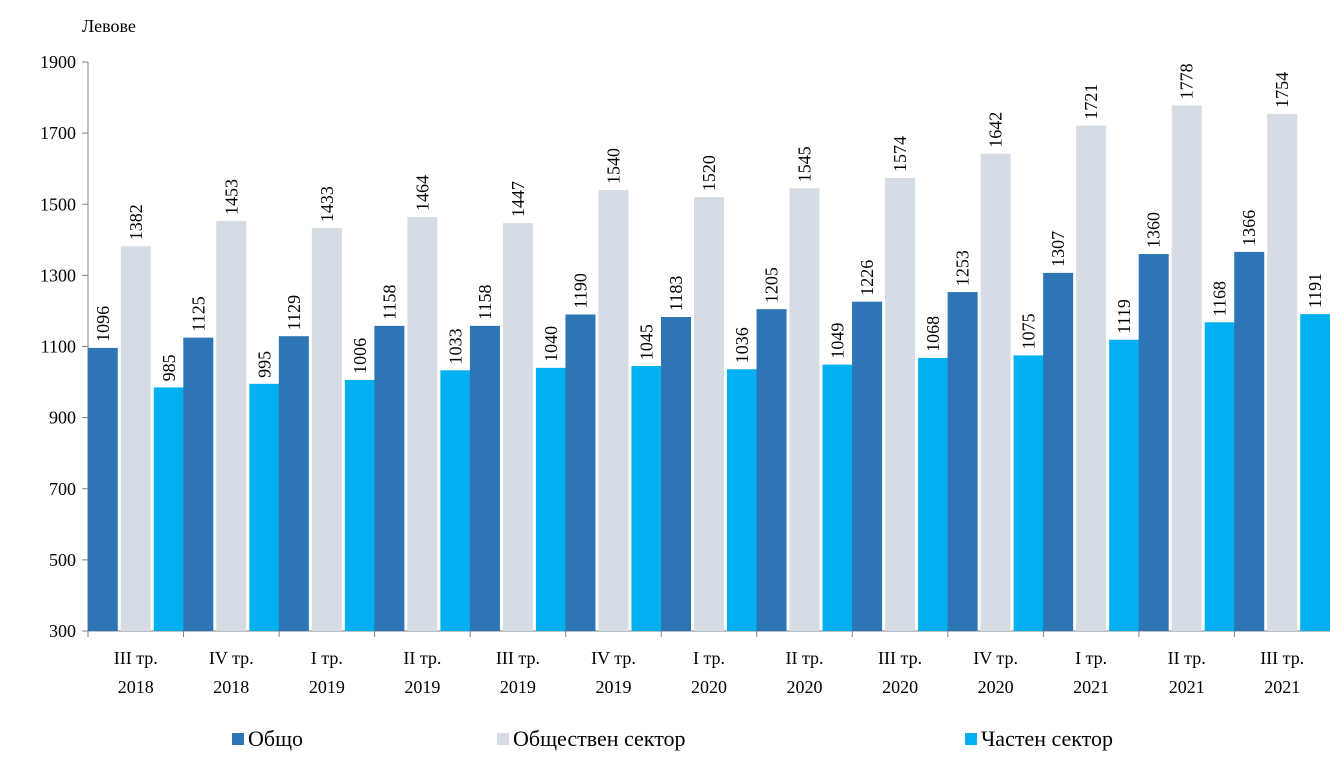  What do you see at coordinates (360, 356) in the screenshot?
I see `bar-value-label: 1006` at bounding box center [360, 356].